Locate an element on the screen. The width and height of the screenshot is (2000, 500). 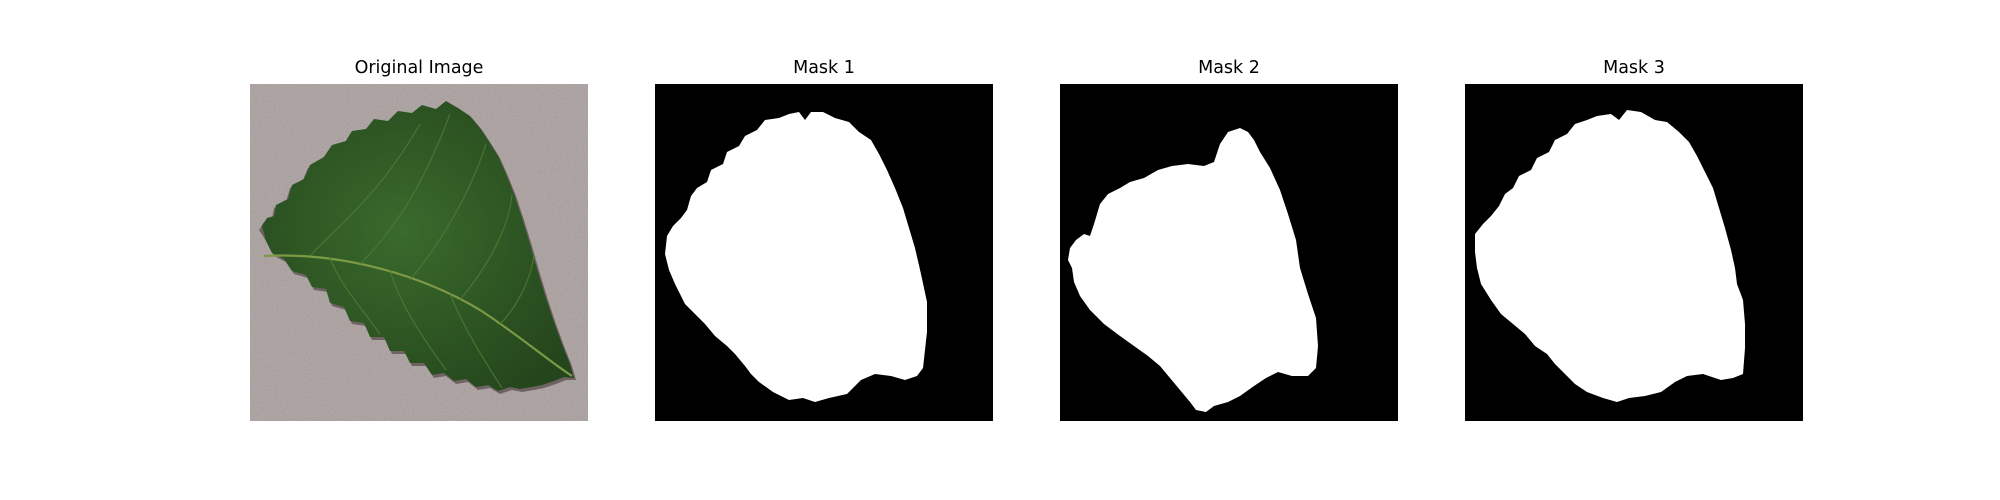
mask-2-image is located at coordinates (1229, 252).